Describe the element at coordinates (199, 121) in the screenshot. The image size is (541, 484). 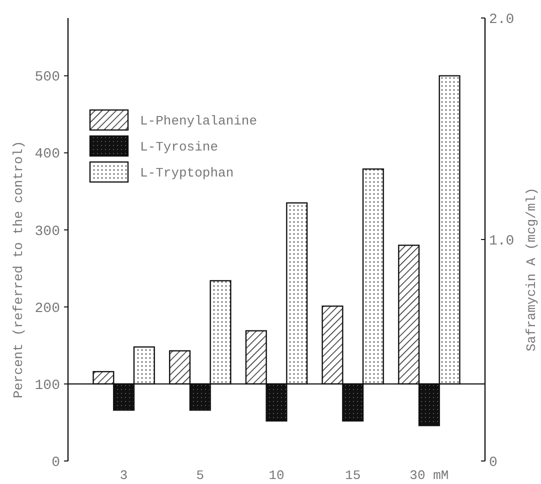
I see `legend-label: L-Phenylalanine` at that location.